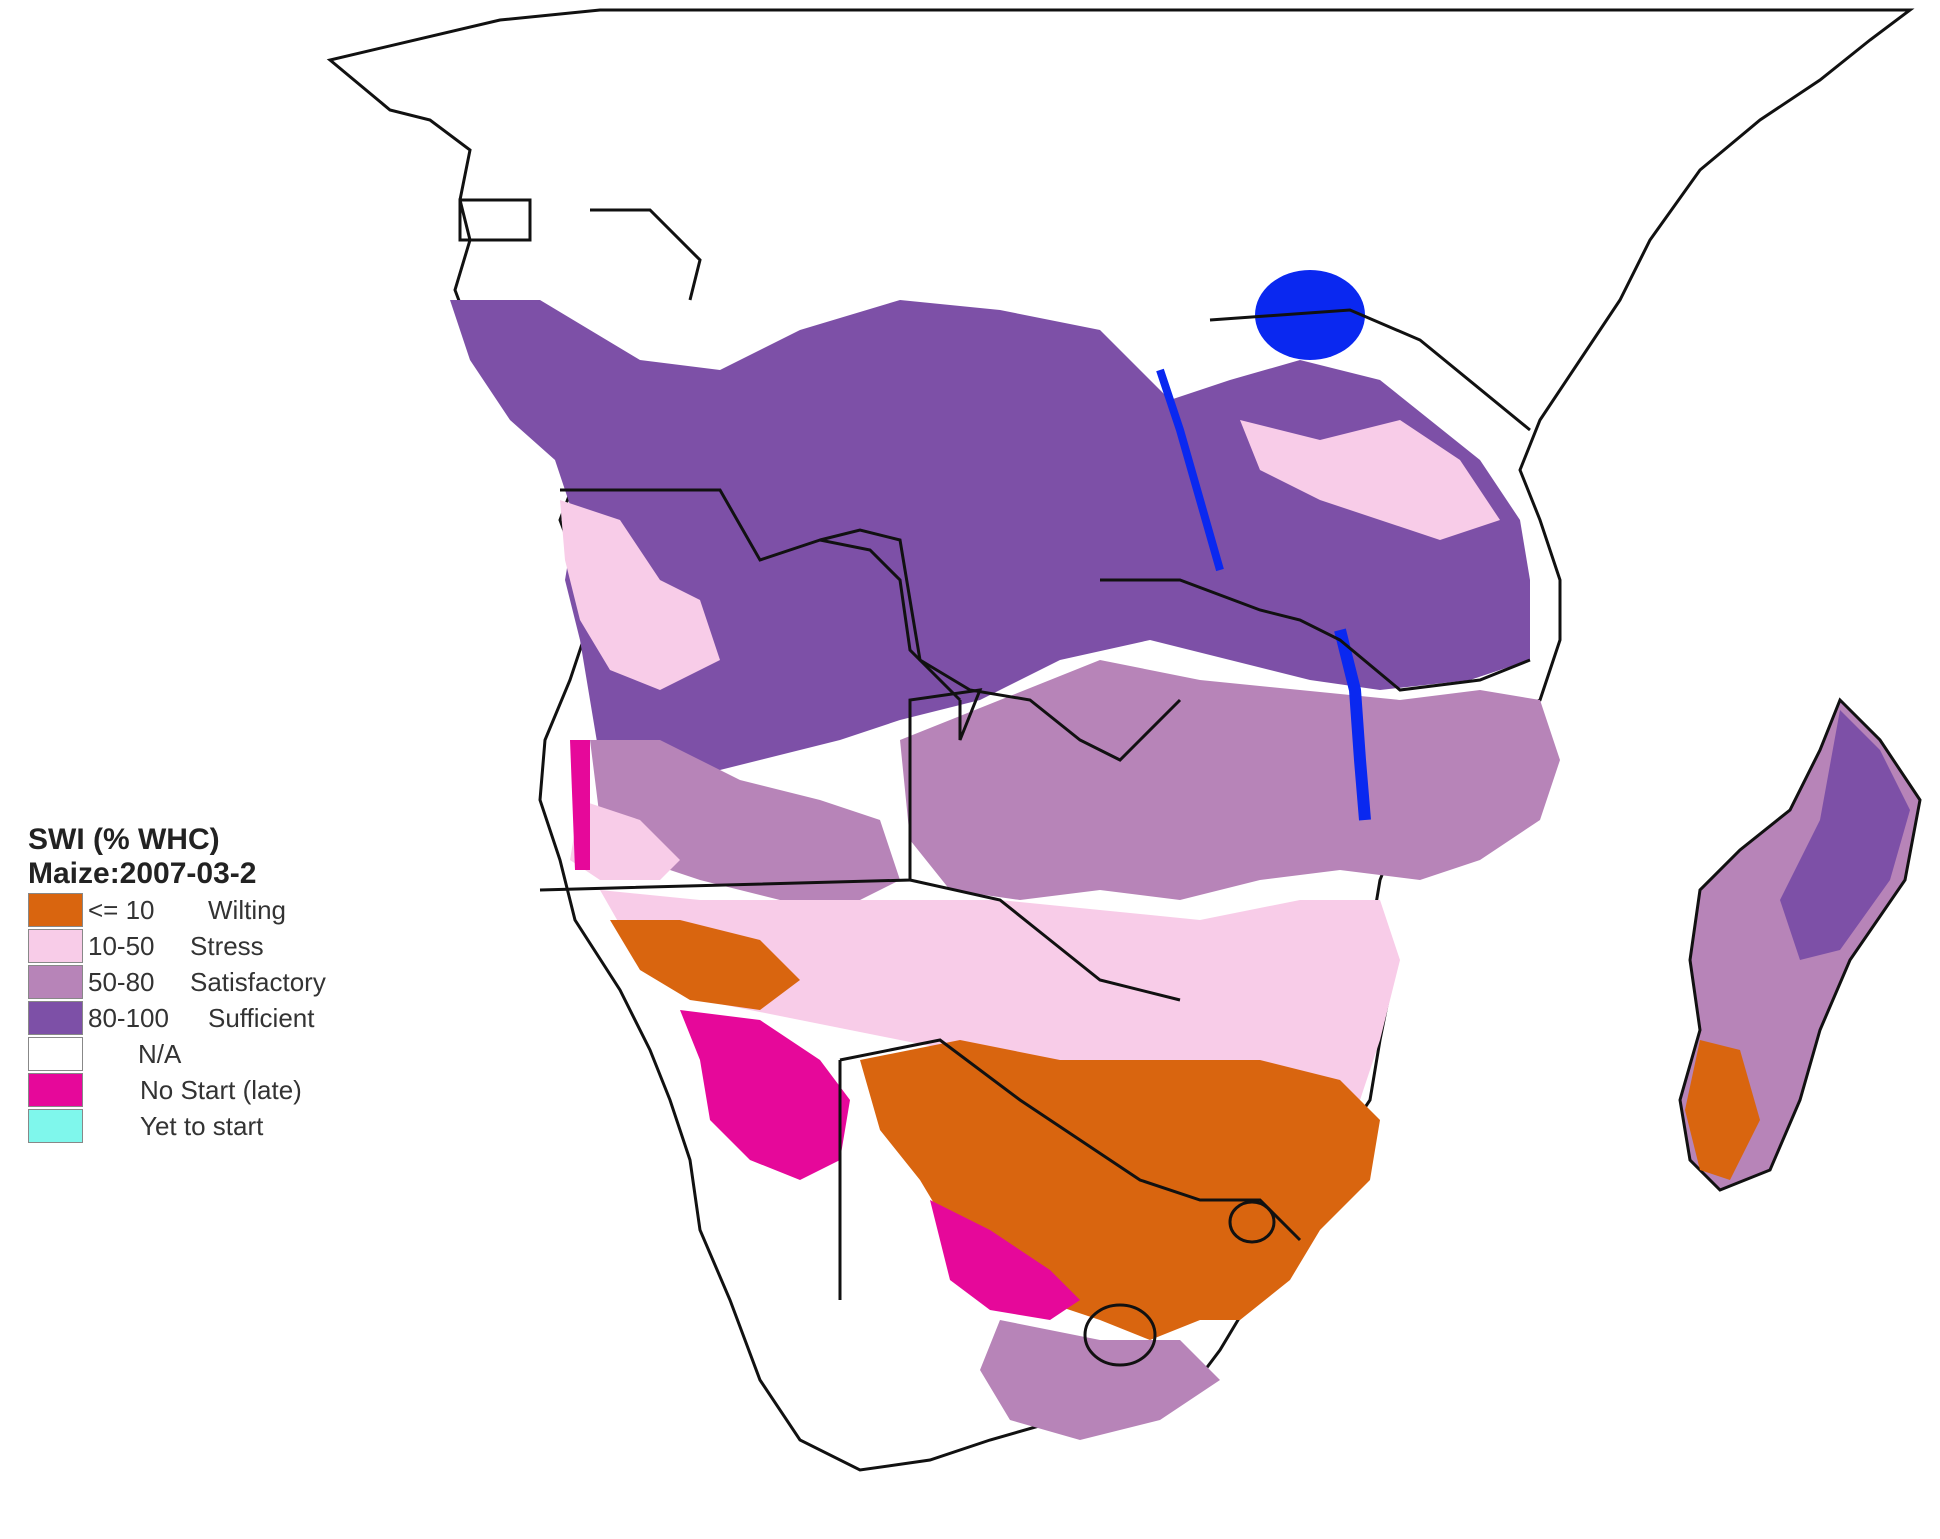 This screenshot has width=1940, height=1539. I want to click on legend-label: No Start (late), so click(221, 1090).